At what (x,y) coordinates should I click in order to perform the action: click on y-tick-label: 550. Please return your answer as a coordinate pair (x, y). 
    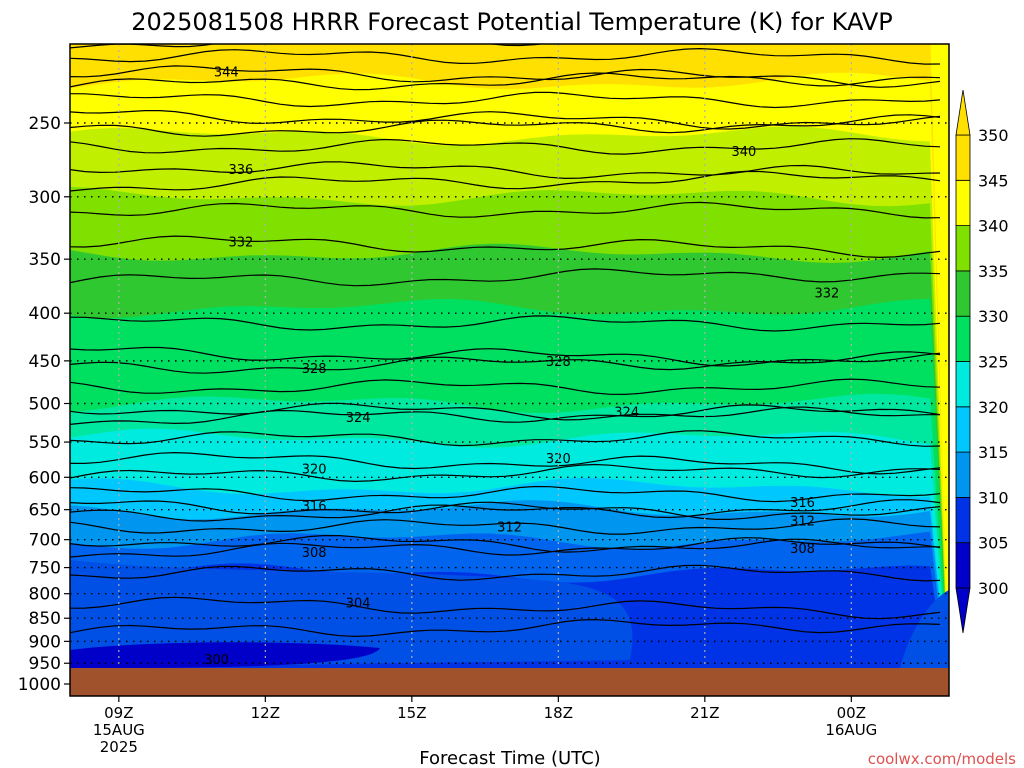
    Looking at the image, I should click on (45, 443).